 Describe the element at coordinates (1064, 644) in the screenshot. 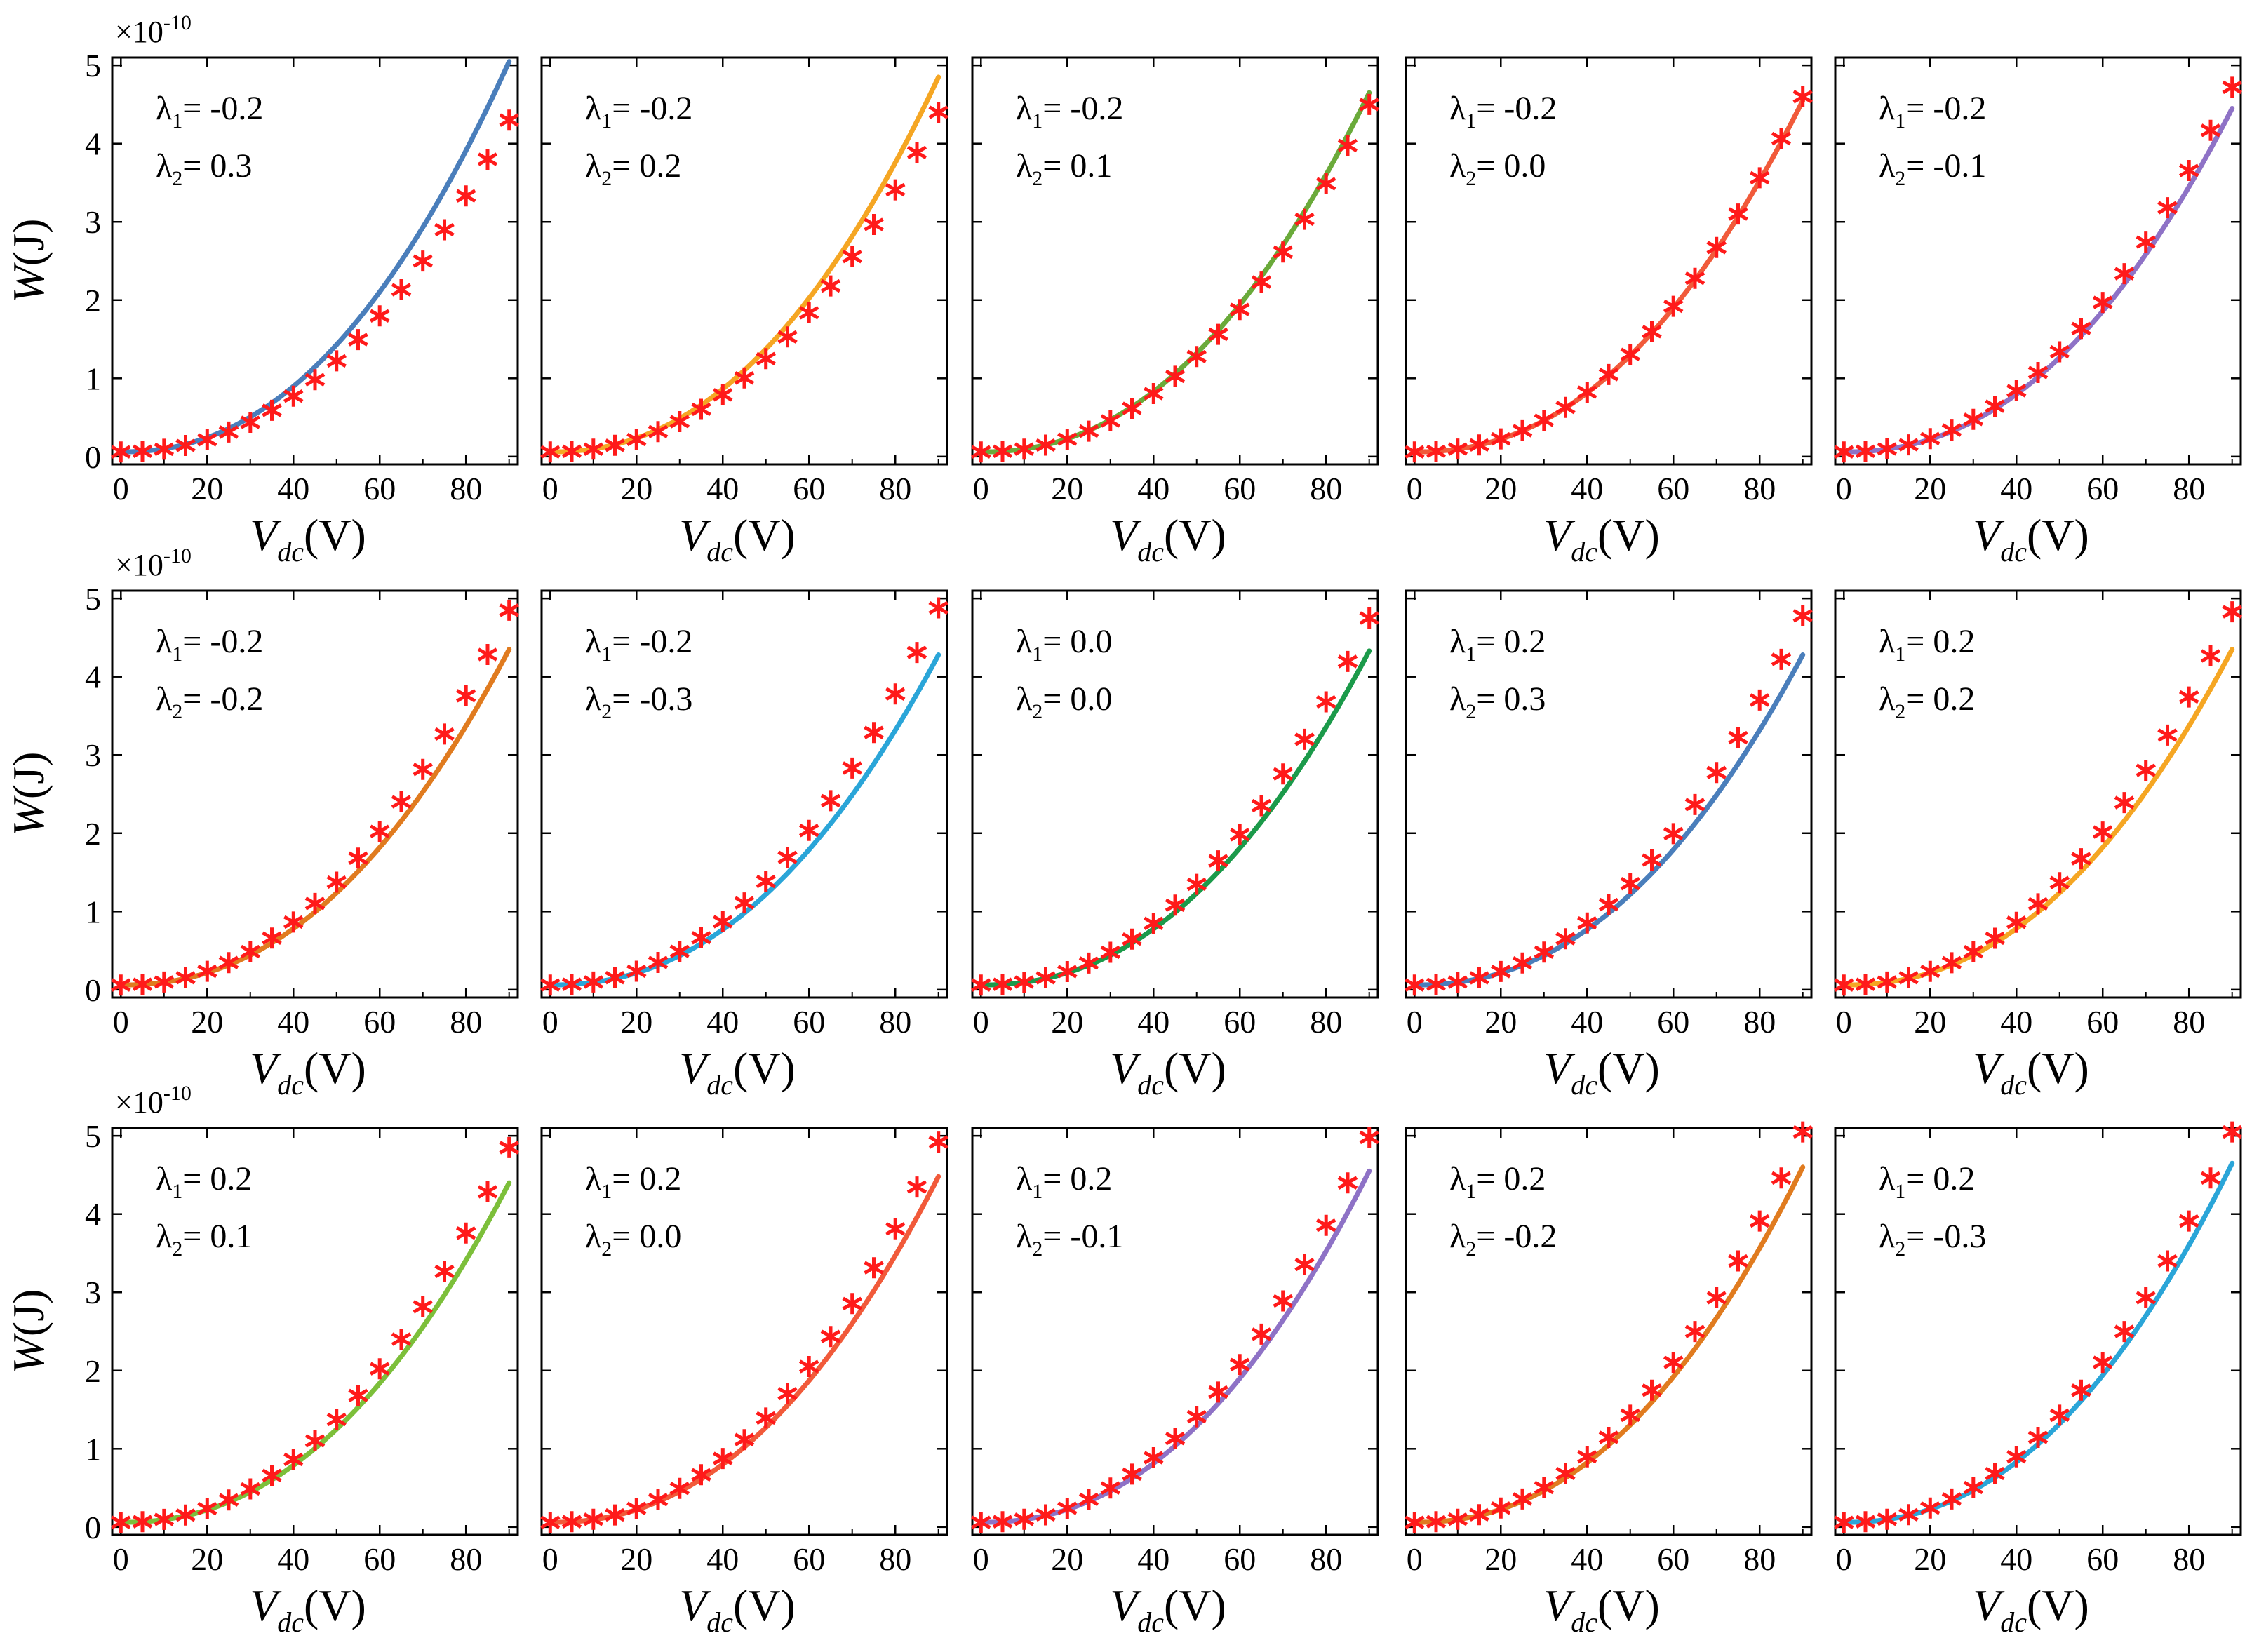

I see `lambda1-annotation: λ1= 0.0` at that location.